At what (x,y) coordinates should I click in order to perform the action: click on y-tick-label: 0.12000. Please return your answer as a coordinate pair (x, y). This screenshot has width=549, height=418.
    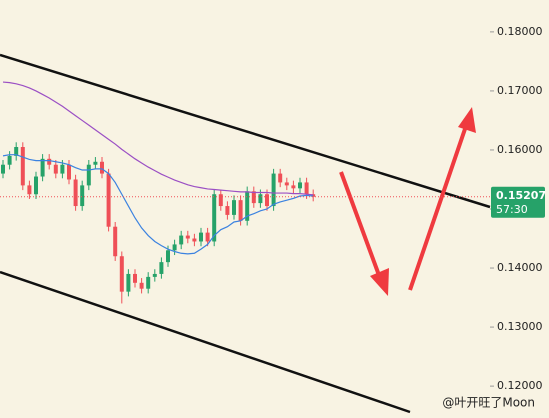
    Looking at the image, I should click on (520, 385).